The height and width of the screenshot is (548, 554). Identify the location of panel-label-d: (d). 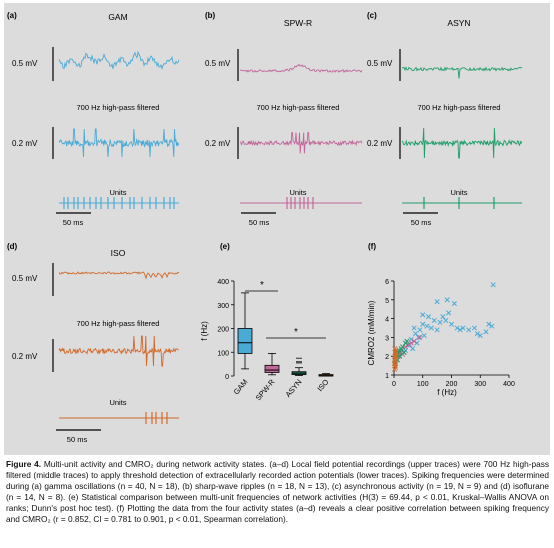
(12, 246).